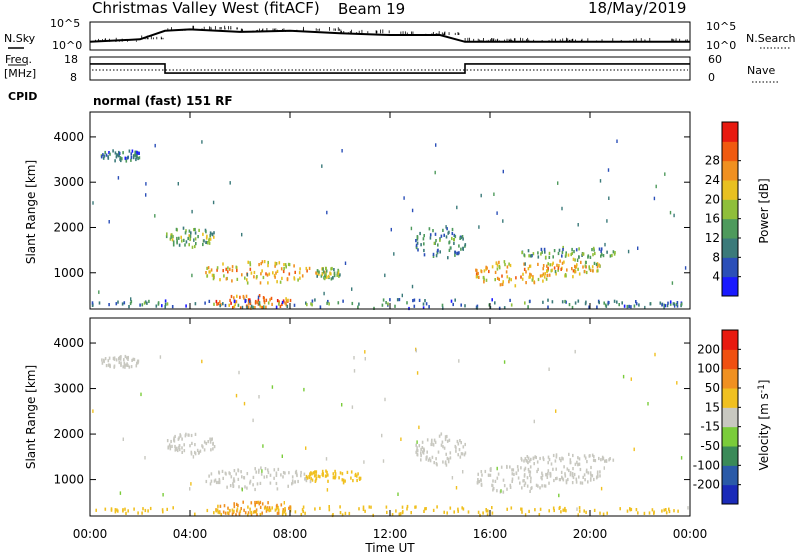 This screenshot has height=558, width=800. Describe the element at coordinates (716, 257) in the screenshot. I see `power-colorbar-tick-label: 8` at that location.